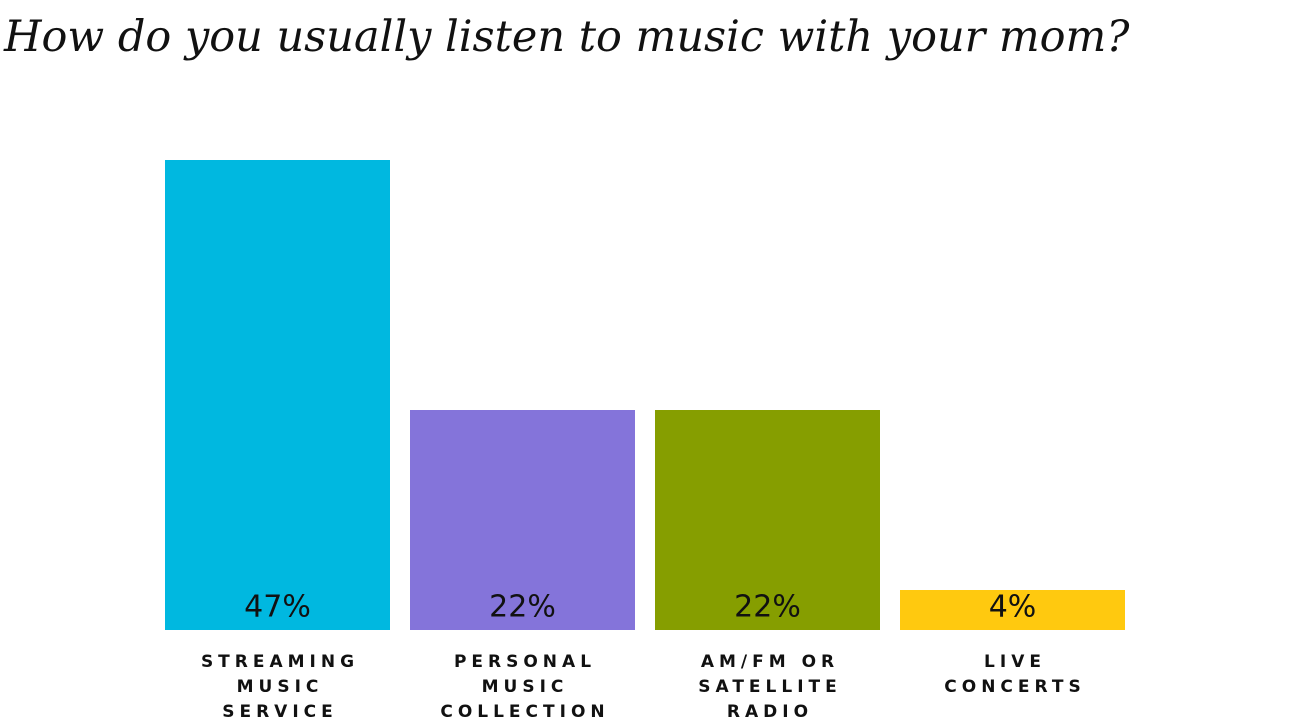 The width and height of the screenshot is (1293, 721). I want to click on x-tick-label: STREAMING, so click(280, 662).